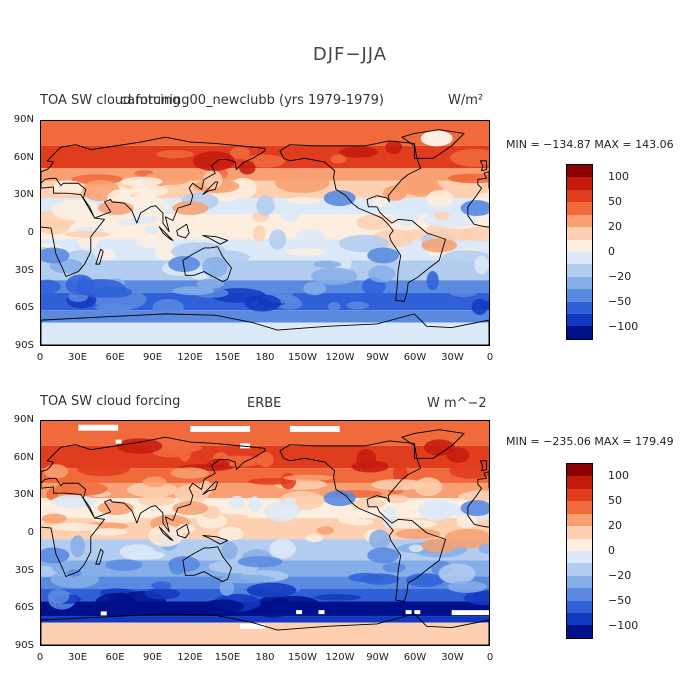  Describe the element at coordinates (23, 195) in the screenshot. I see `lat-tick-label: 30N` at that location.